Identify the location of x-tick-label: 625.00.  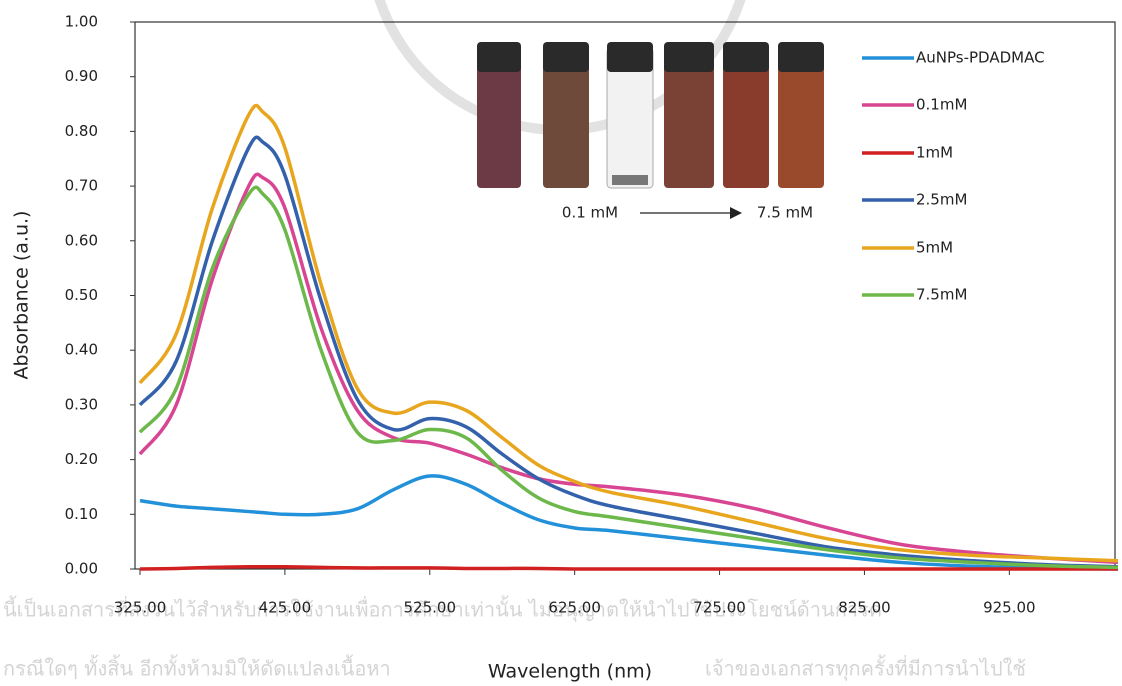
(574, 608).